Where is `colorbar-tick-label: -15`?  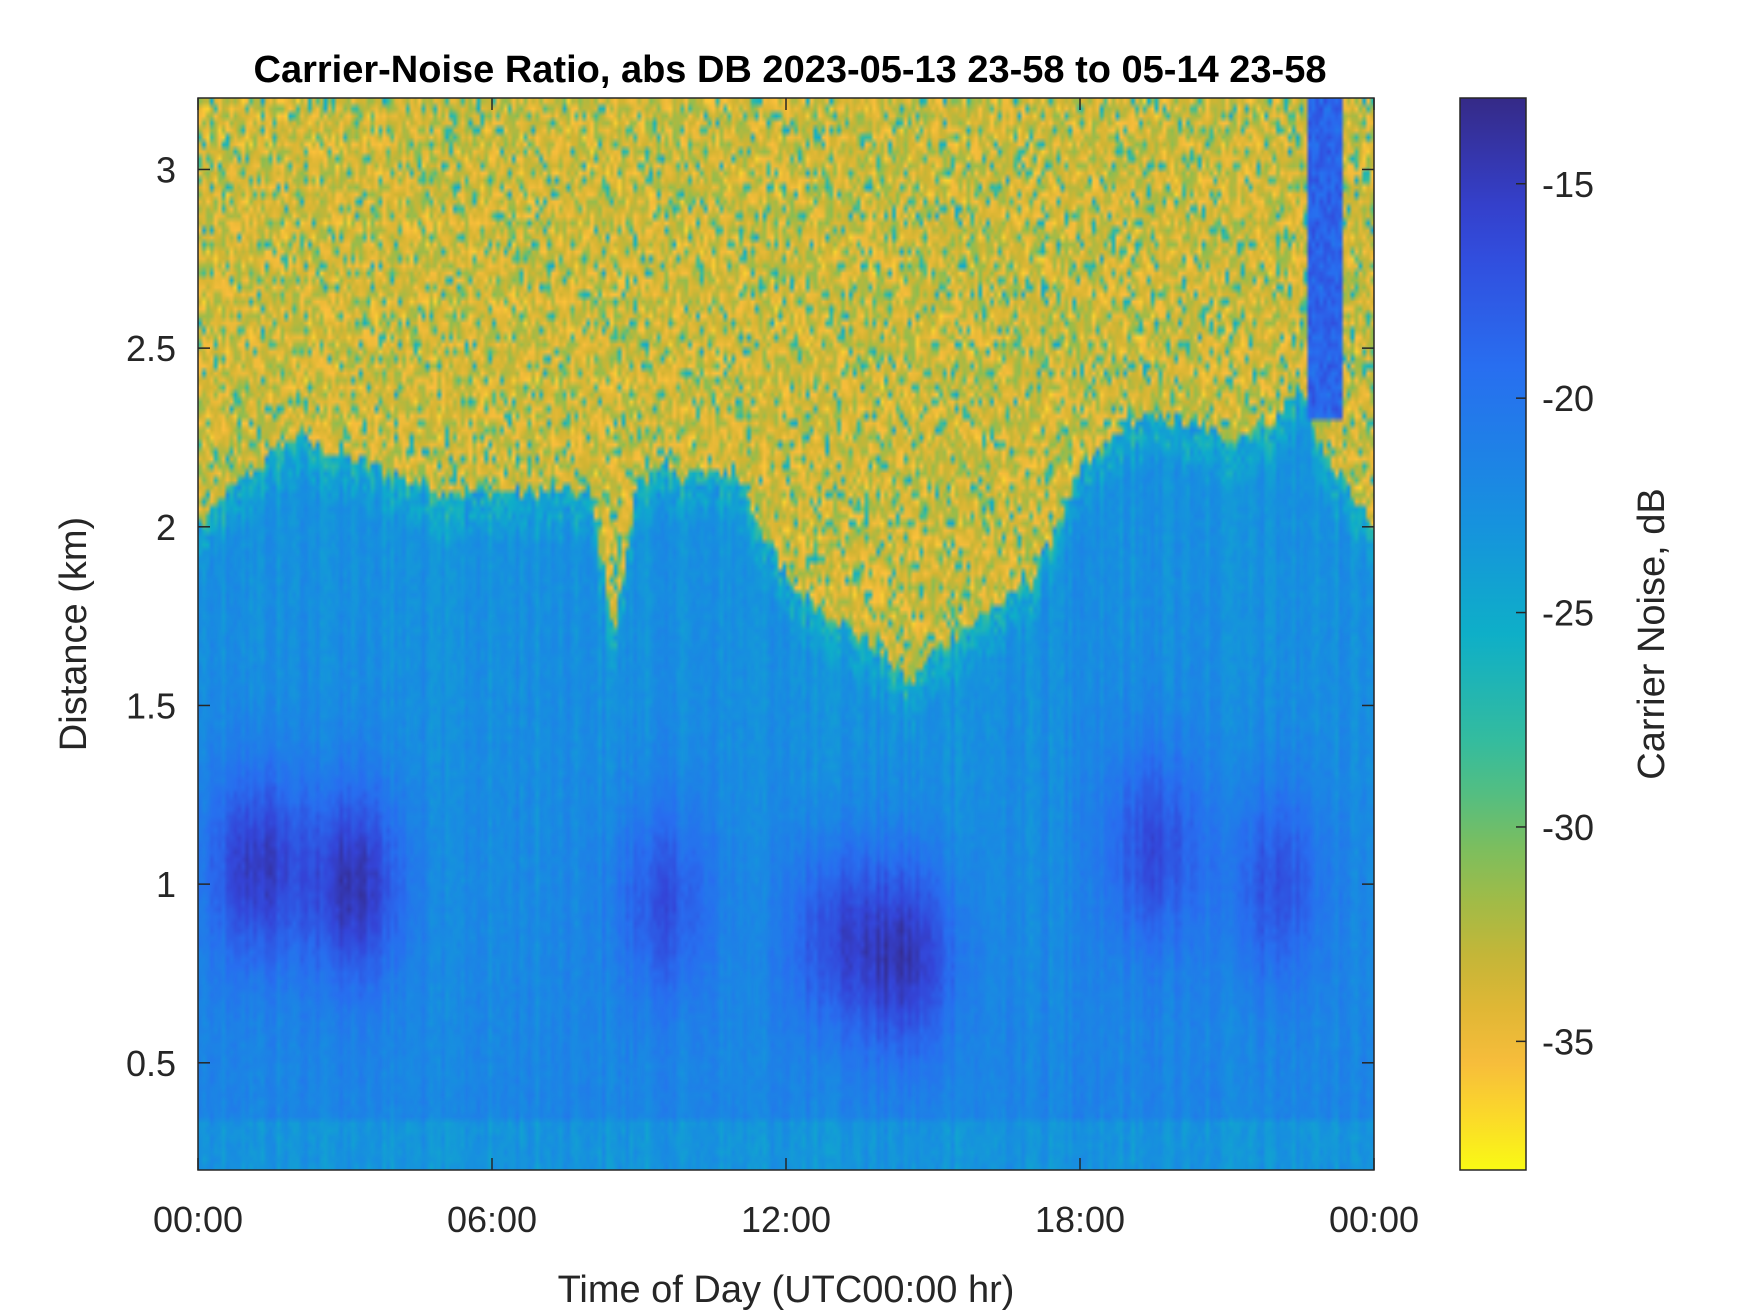
colorbar-tick-label: -15 is located at coordinates (1568, 184).